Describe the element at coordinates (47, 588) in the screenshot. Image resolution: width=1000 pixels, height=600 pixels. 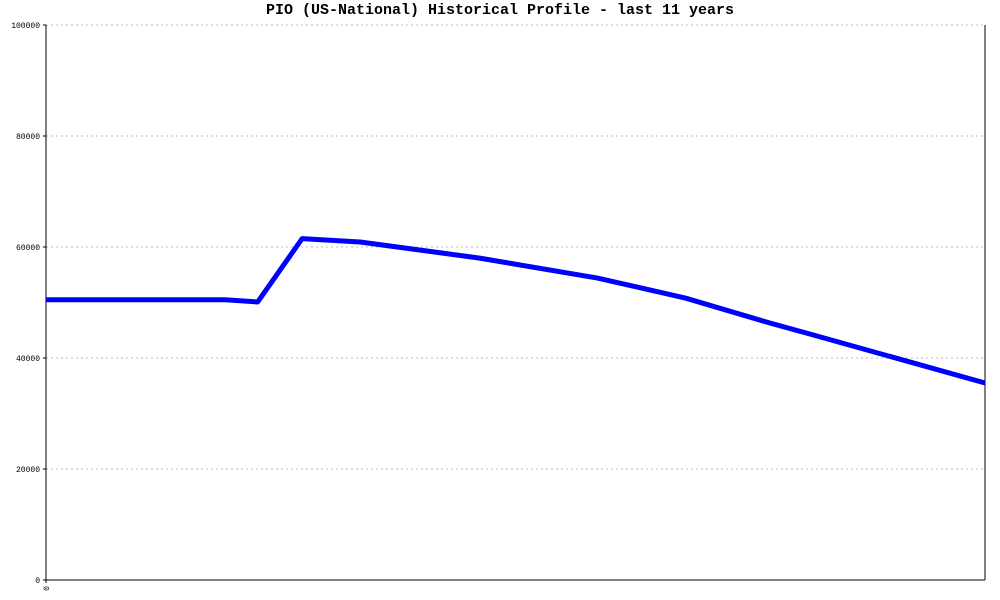
I see `x-tick-label: 0` at that location.